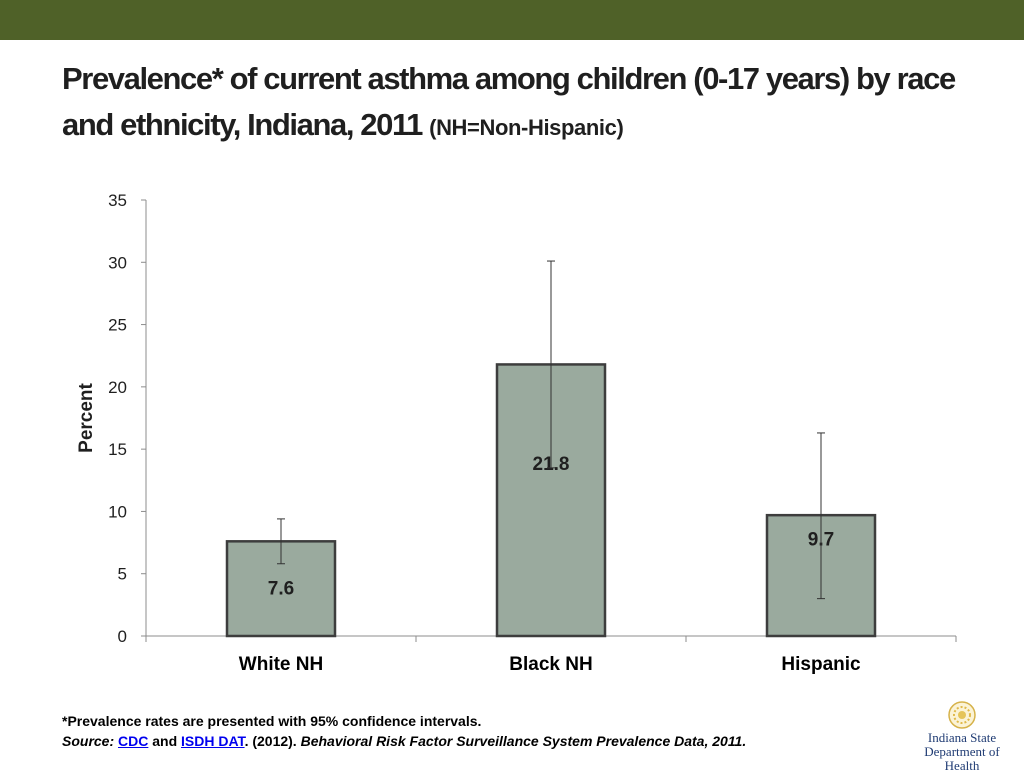 Image resolution: width=1024 pixels, height=773 pixels. I want to click on state-seal-icon, so click(962, 715).